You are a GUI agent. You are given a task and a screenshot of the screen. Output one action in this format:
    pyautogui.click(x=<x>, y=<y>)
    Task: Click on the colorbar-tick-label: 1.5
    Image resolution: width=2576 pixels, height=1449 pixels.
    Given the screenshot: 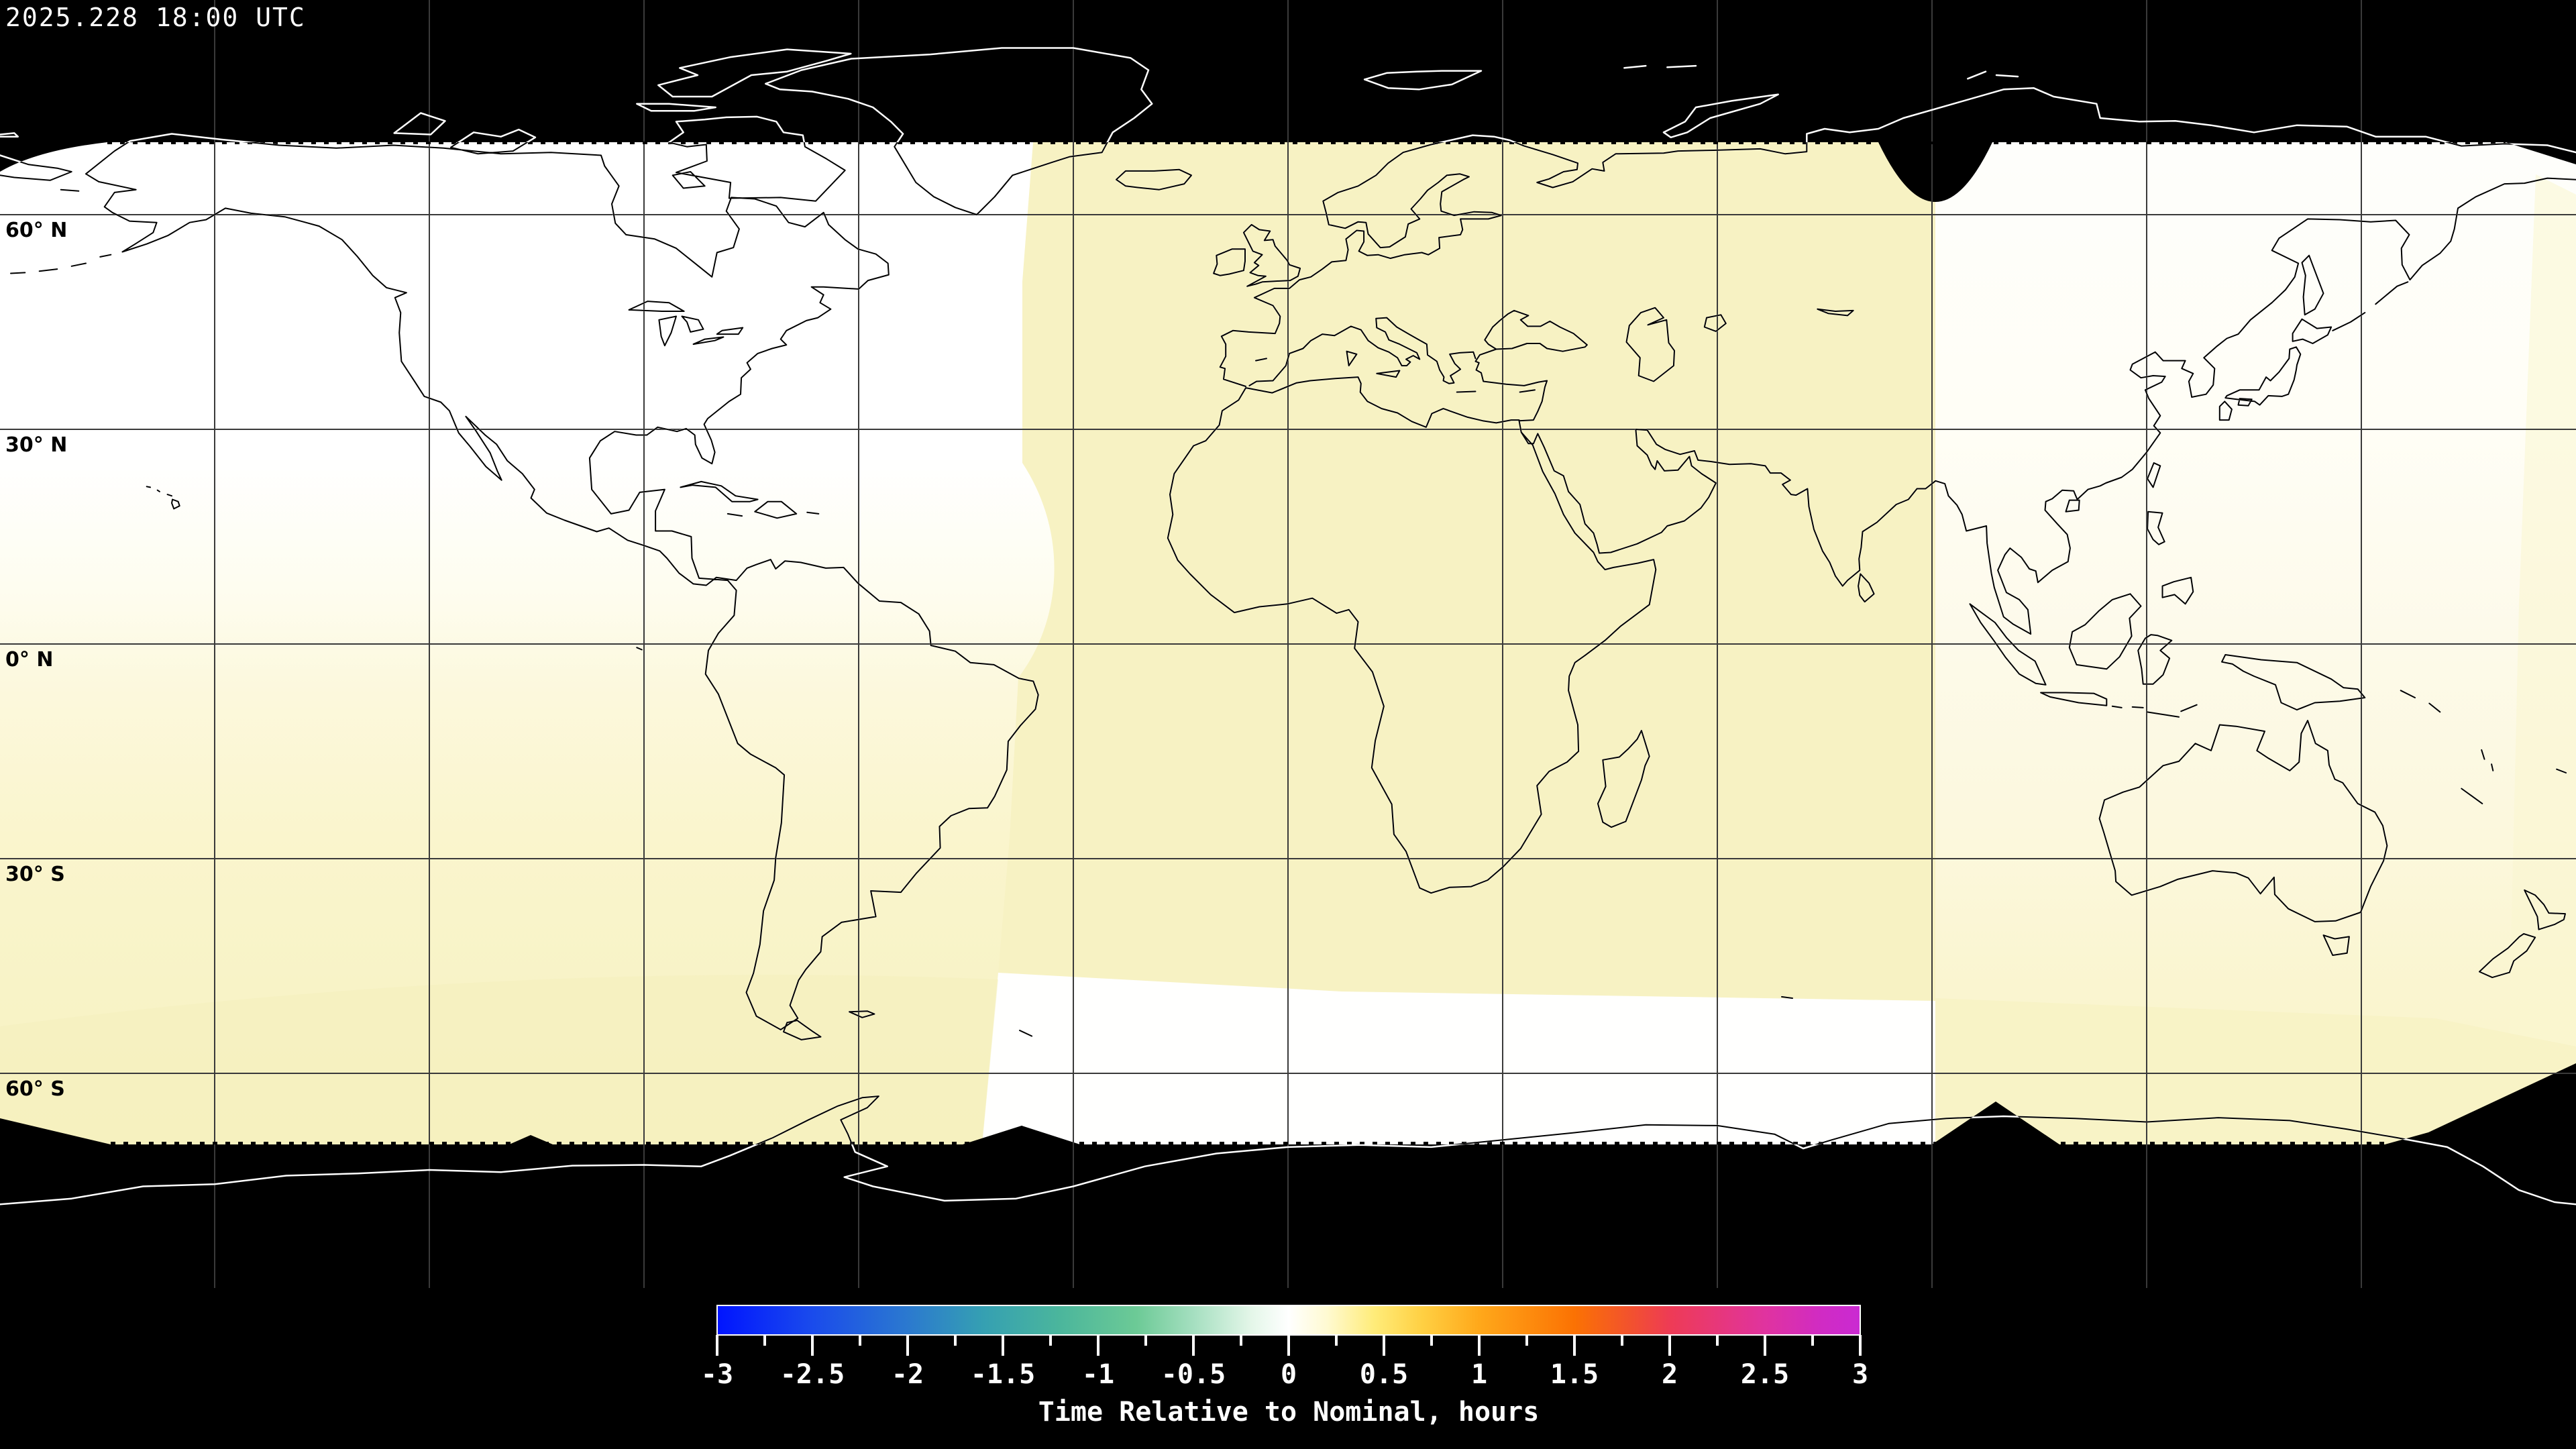 What is the action you would take?
    pyautogui.click(x=1574, y=1374)
    